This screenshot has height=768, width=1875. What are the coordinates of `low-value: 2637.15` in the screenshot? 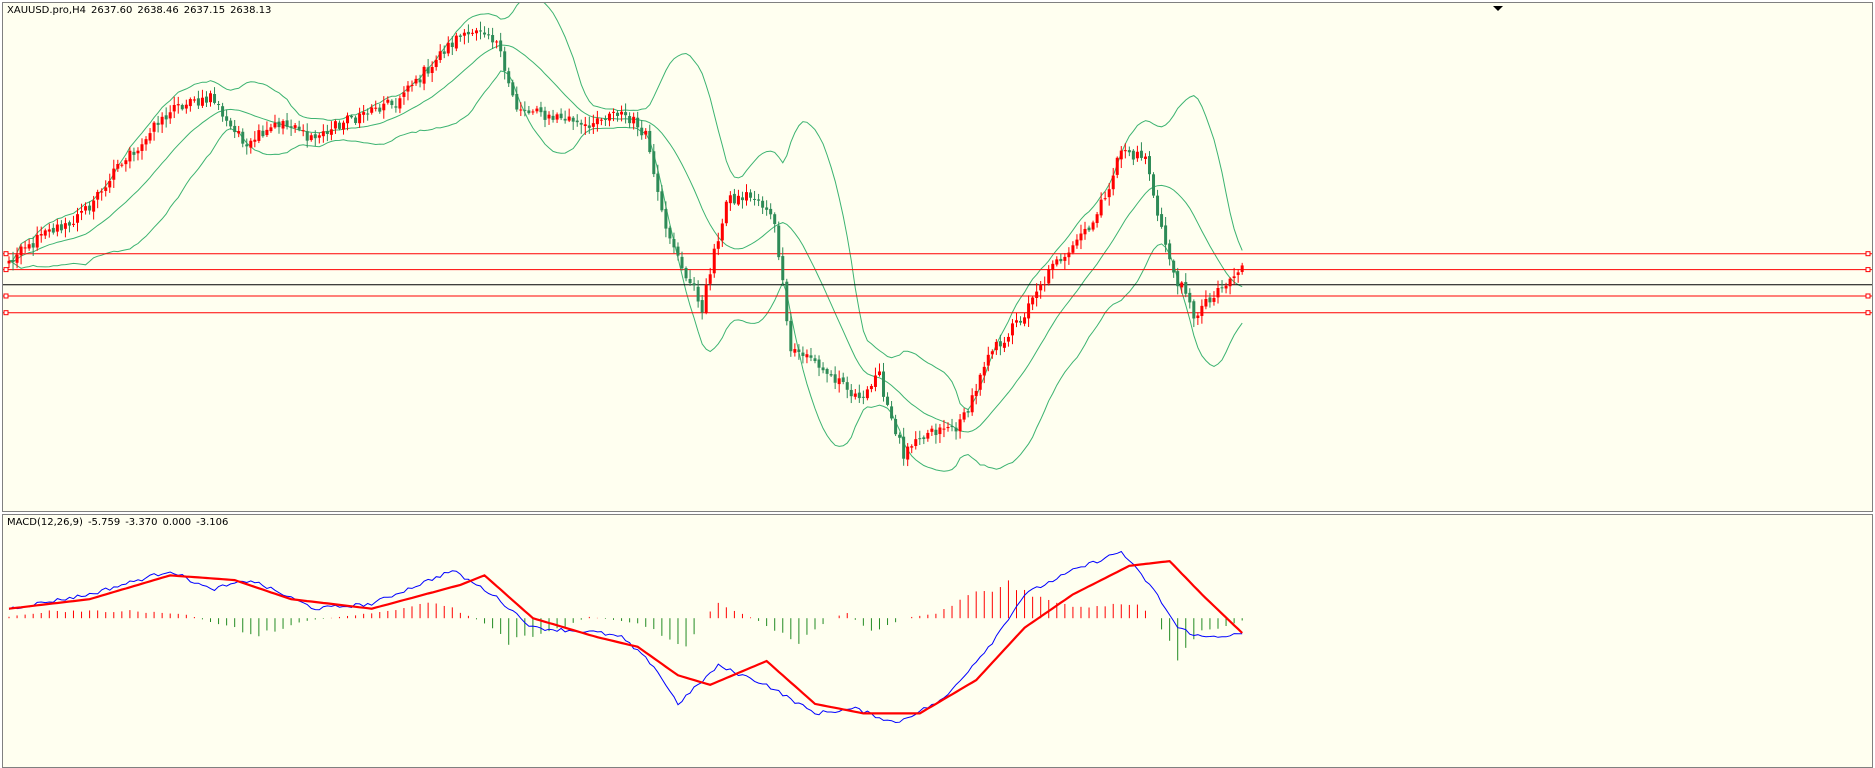 It's located at (204, 10).